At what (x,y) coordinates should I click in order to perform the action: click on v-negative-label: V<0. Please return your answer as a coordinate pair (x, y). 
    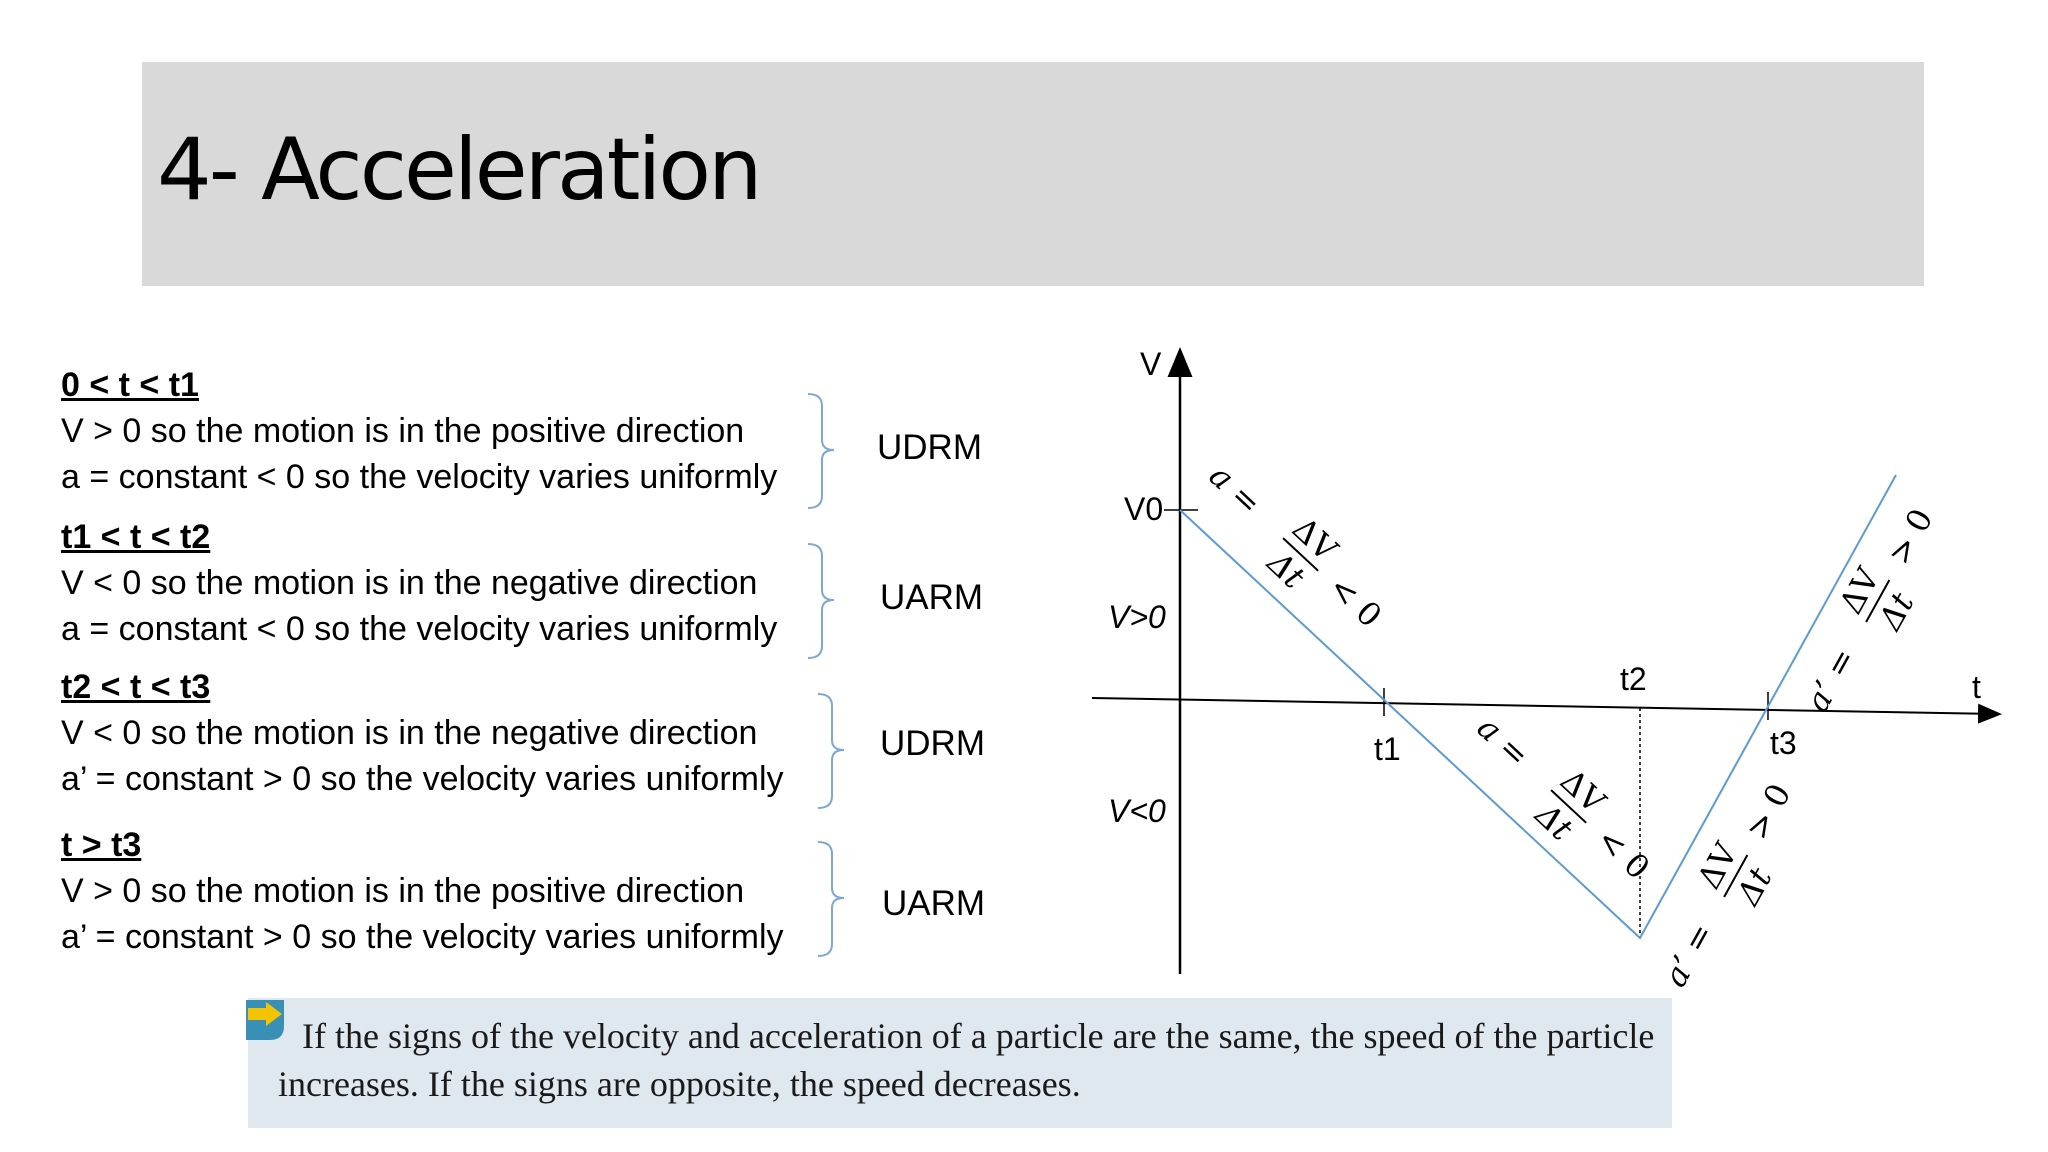
    Looking at the image, I should click on (1137, 811).